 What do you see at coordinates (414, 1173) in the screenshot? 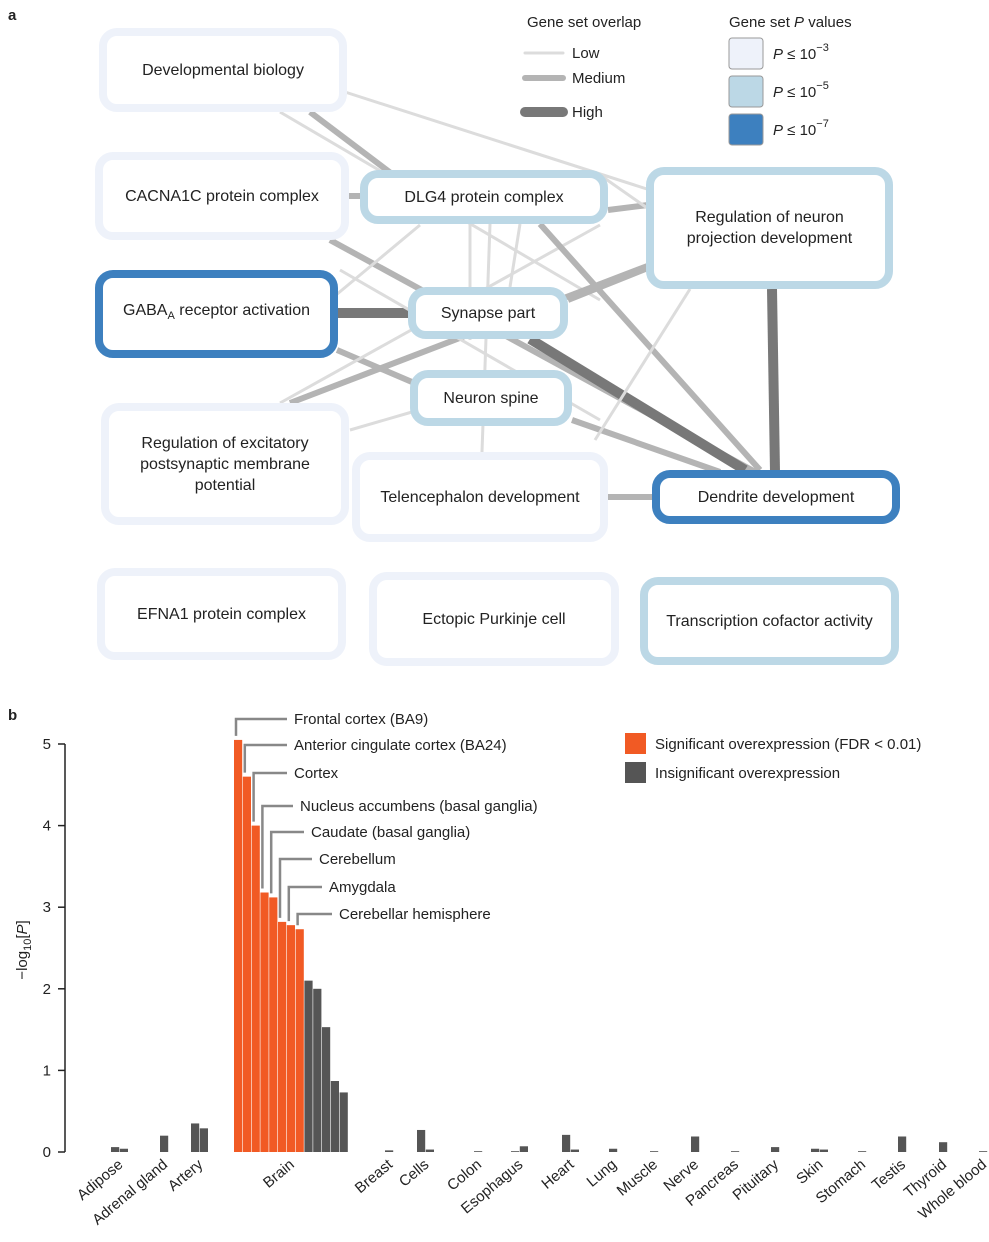
I see `x-tick-label: Cells` at bounding box center [414, 1173].